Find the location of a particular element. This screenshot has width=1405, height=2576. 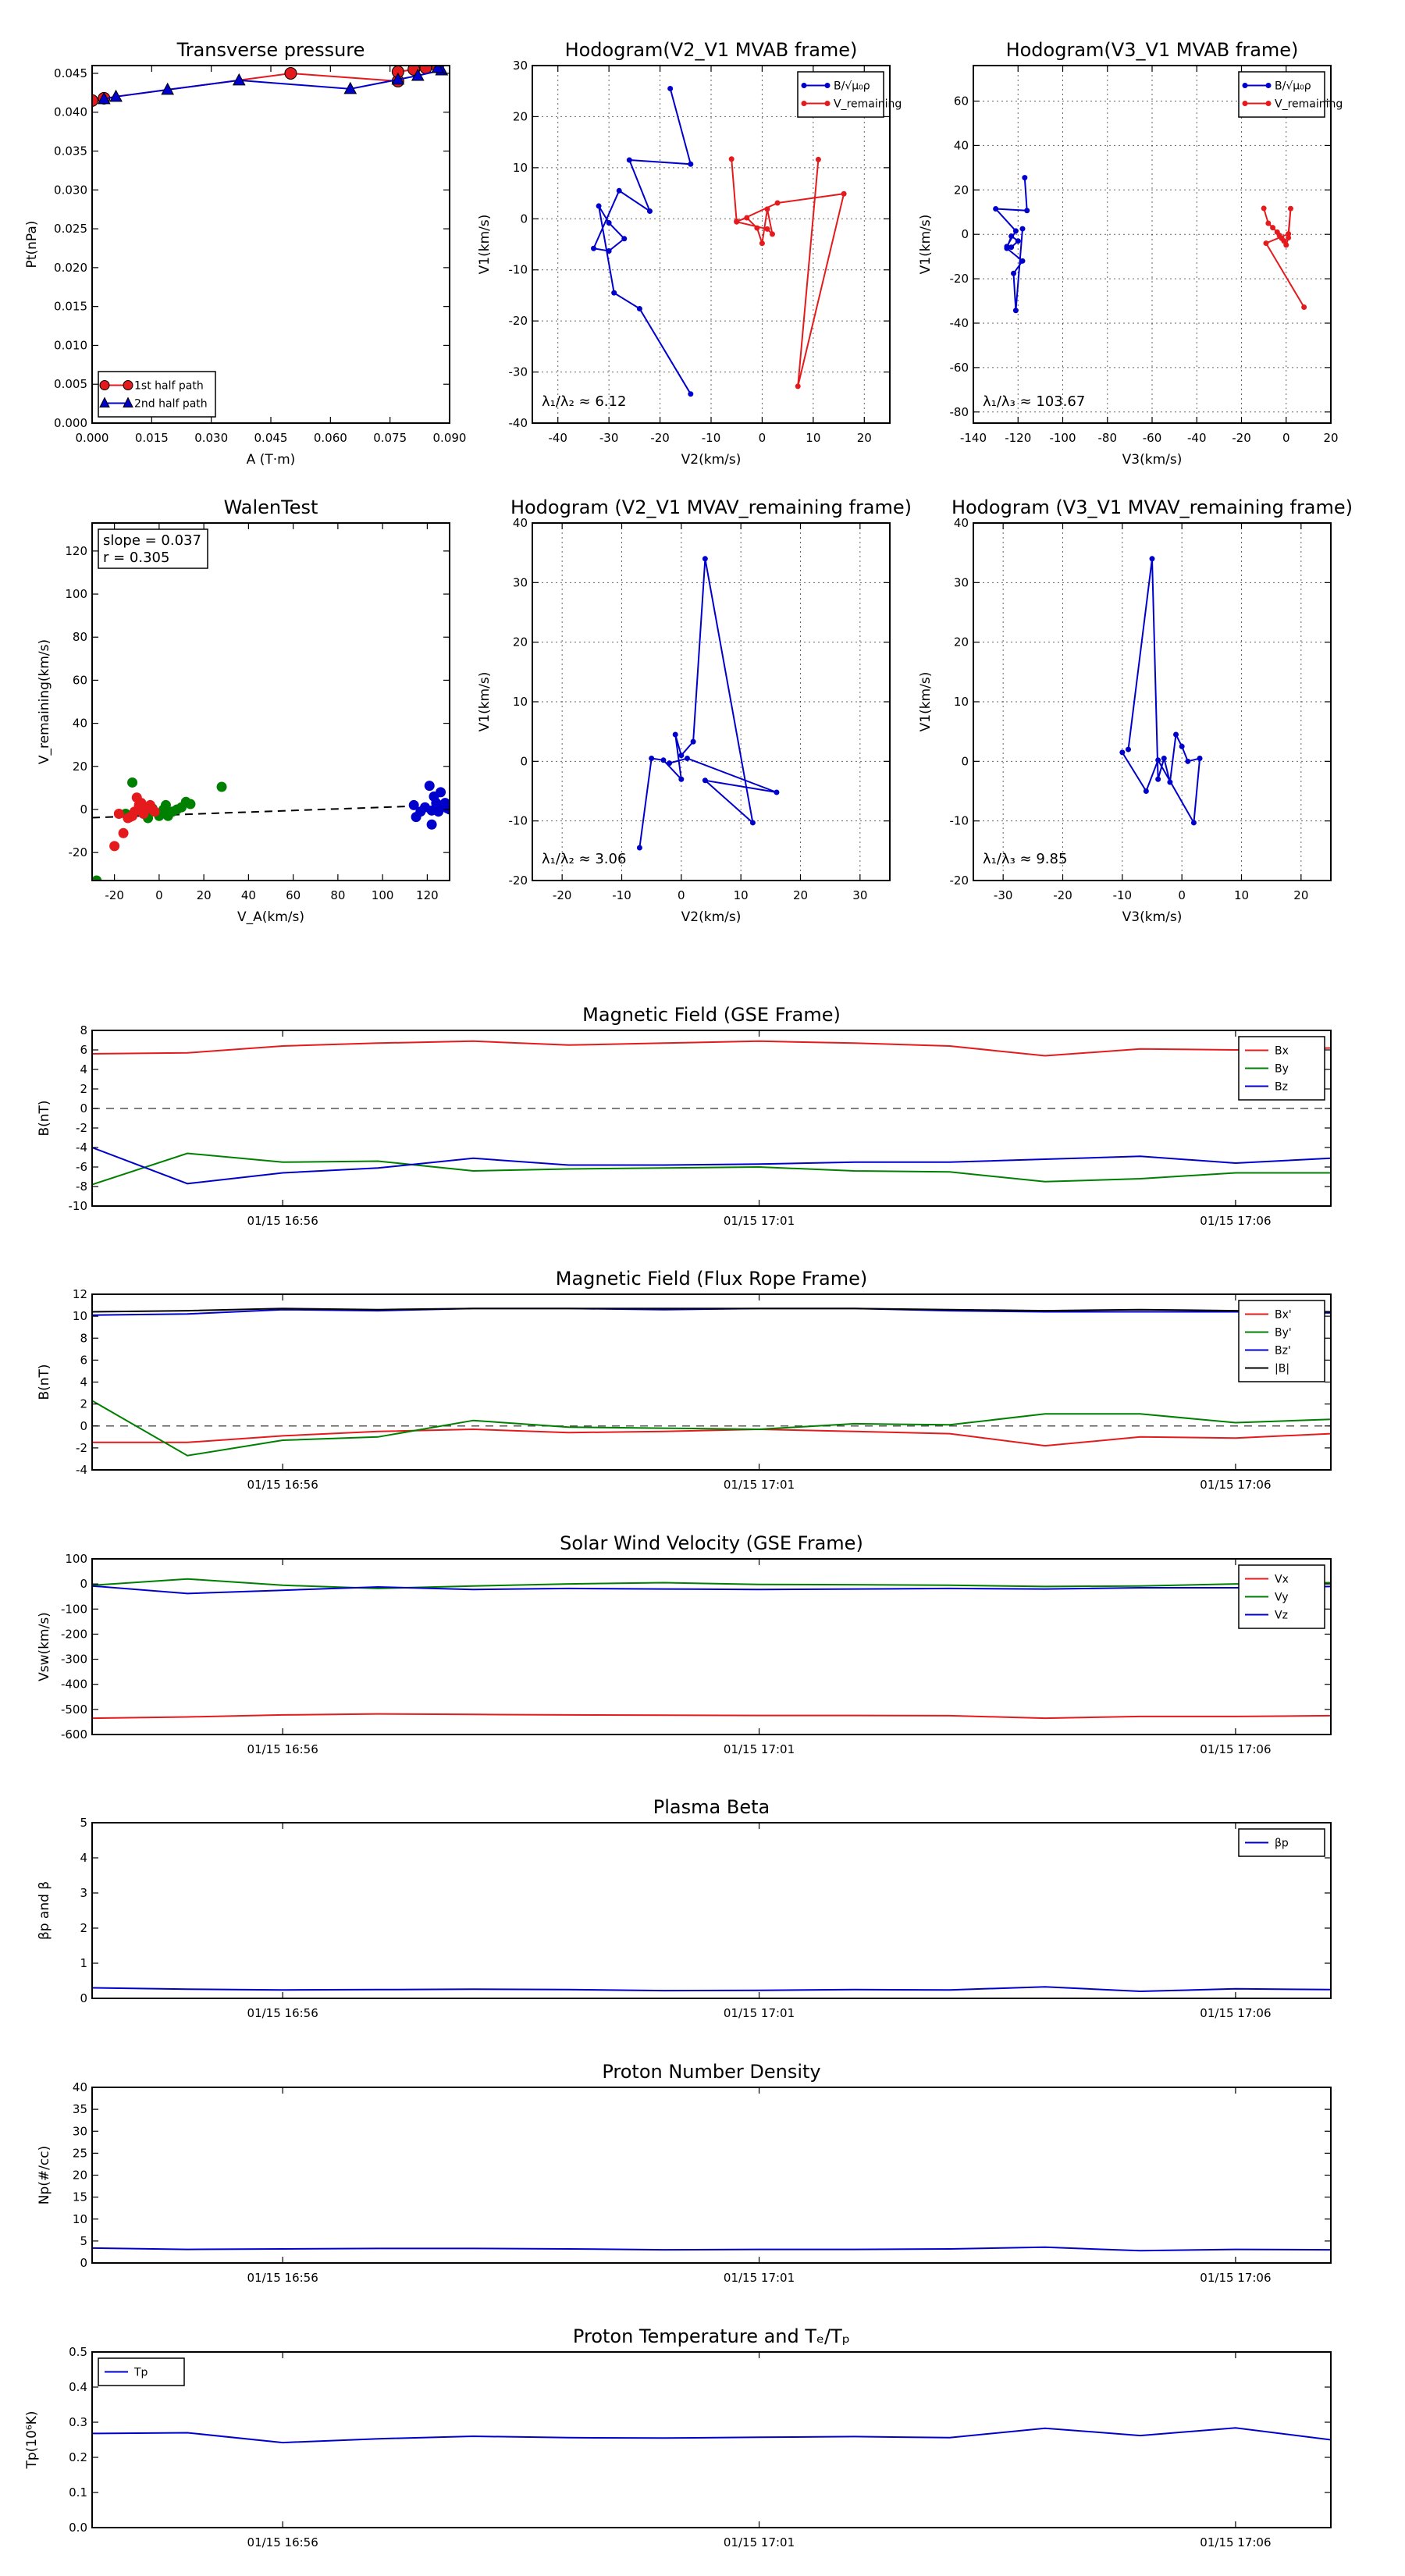

y-tick-label: -2 is located at coordinates (81, 1128).